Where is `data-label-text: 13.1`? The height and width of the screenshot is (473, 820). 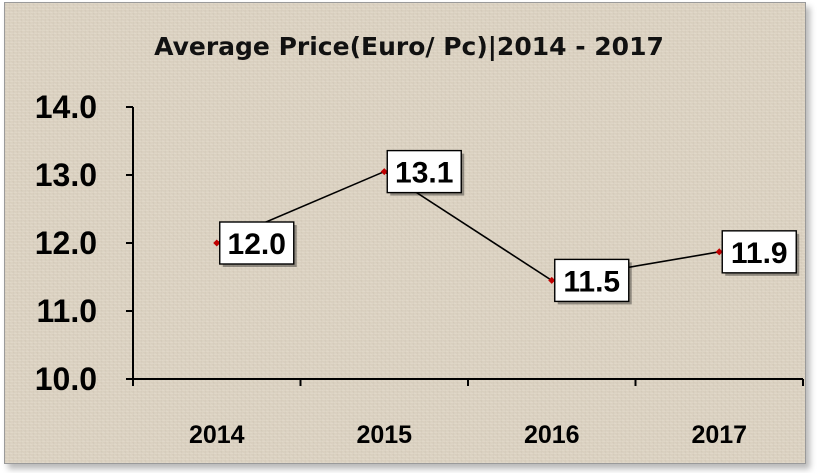
data-label-text: 13.1 is located at coordinates (424, 173).